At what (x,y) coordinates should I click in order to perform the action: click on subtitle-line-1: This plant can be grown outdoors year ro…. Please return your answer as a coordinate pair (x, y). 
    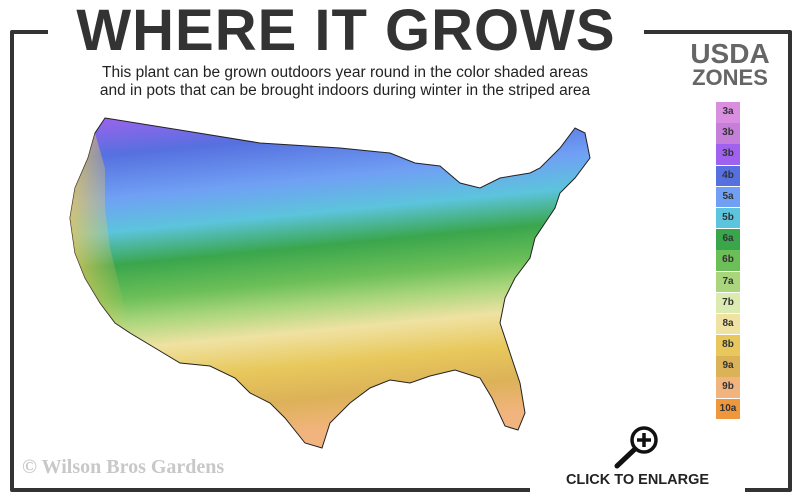
    Looking at the image, I should click on (345, 72).